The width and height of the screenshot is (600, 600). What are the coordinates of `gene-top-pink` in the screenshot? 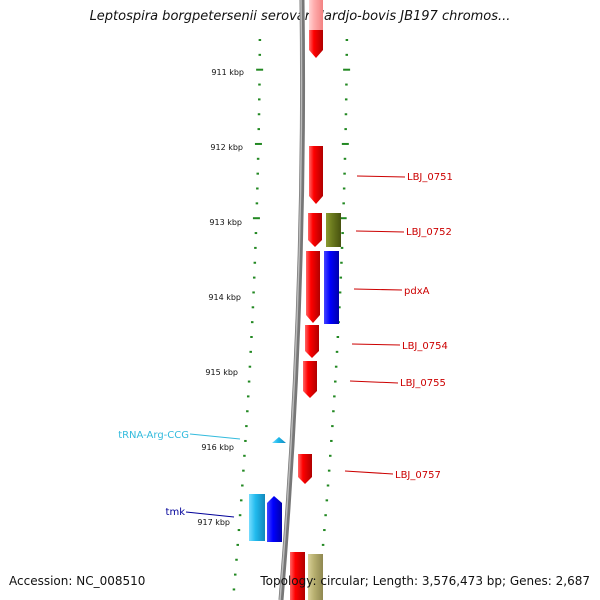 It's located at (316, 15).